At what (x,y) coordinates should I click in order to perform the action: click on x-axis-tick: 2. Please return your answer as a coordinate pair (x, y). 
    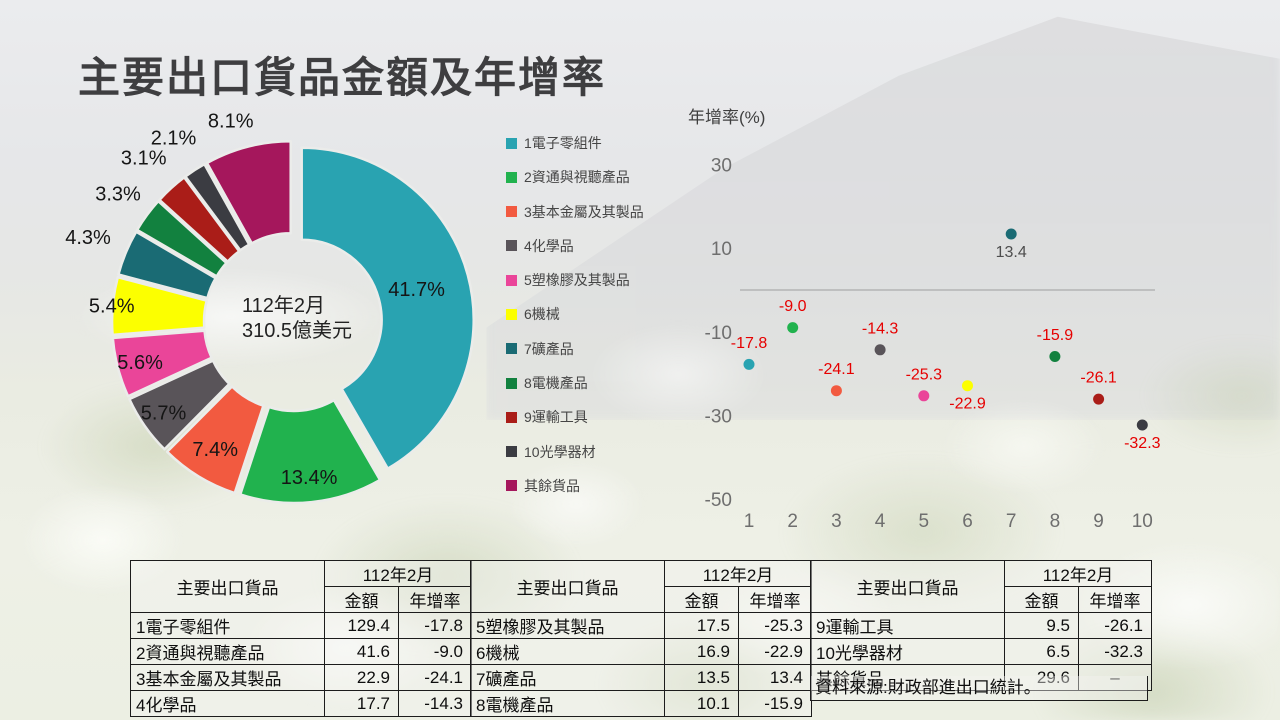
    Looking at the image, I should click on (792, 521).